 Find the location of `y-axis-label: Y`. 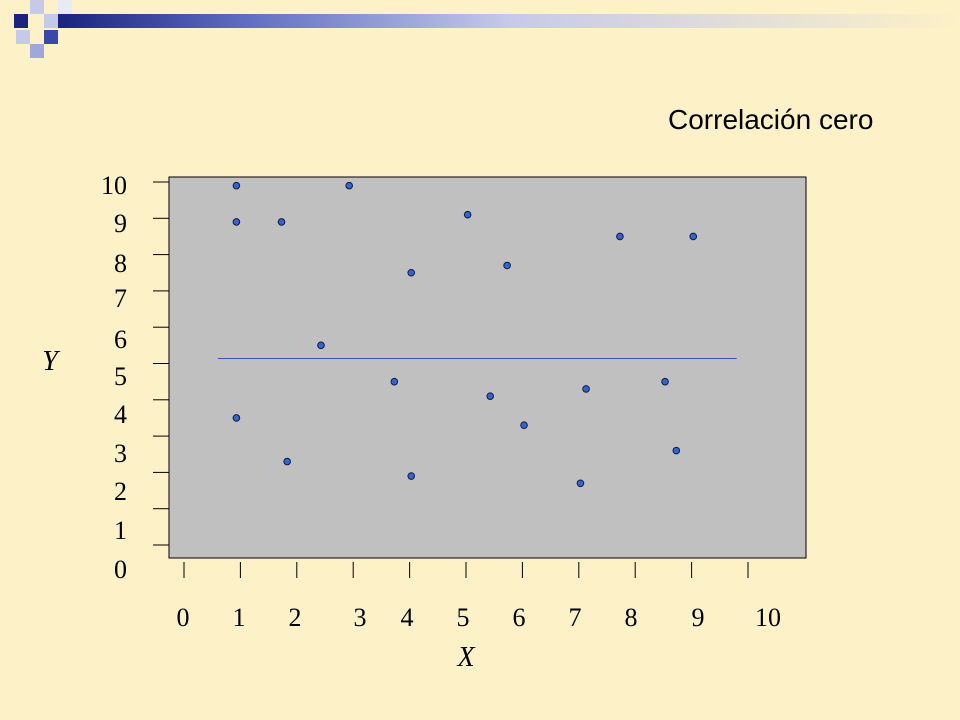

y-axis-label: Y is located at coordinates (51, 361).